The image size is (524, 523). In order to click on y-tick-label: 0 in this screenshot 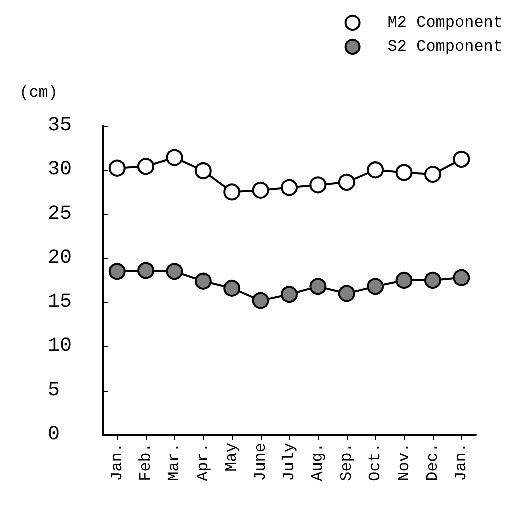, I will do `click(54, 435)`.